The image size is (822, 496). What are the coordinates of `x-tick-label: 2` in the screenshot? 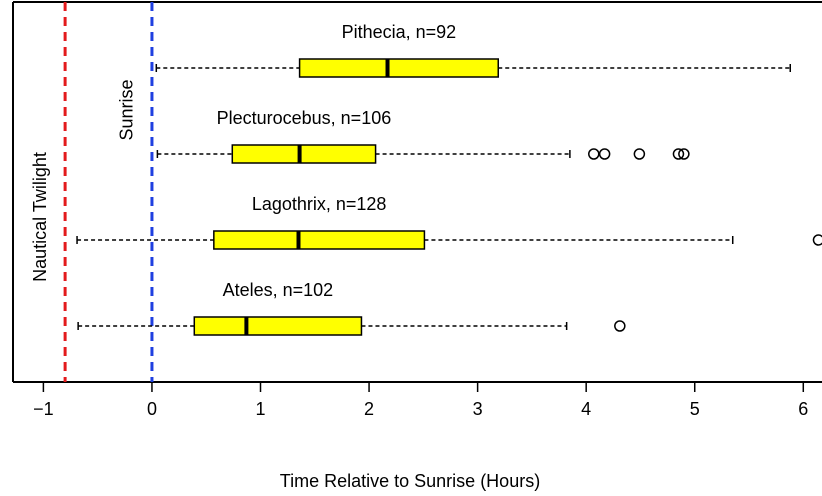 It's located at (369, 409).